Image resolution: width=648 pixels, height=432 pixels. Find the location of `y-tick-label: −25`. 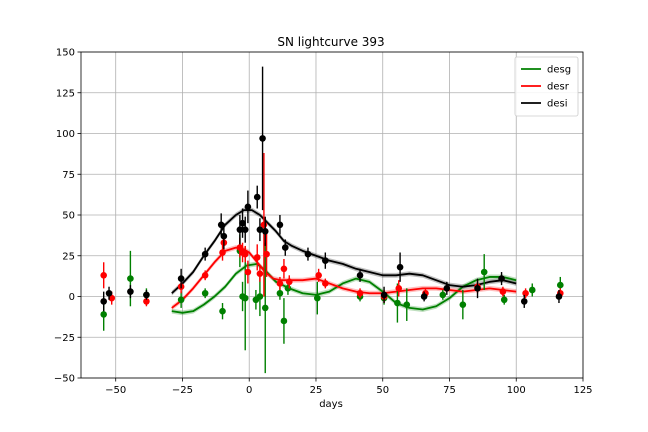

y-tick-label: −25 is located at coordinates (64, 338).